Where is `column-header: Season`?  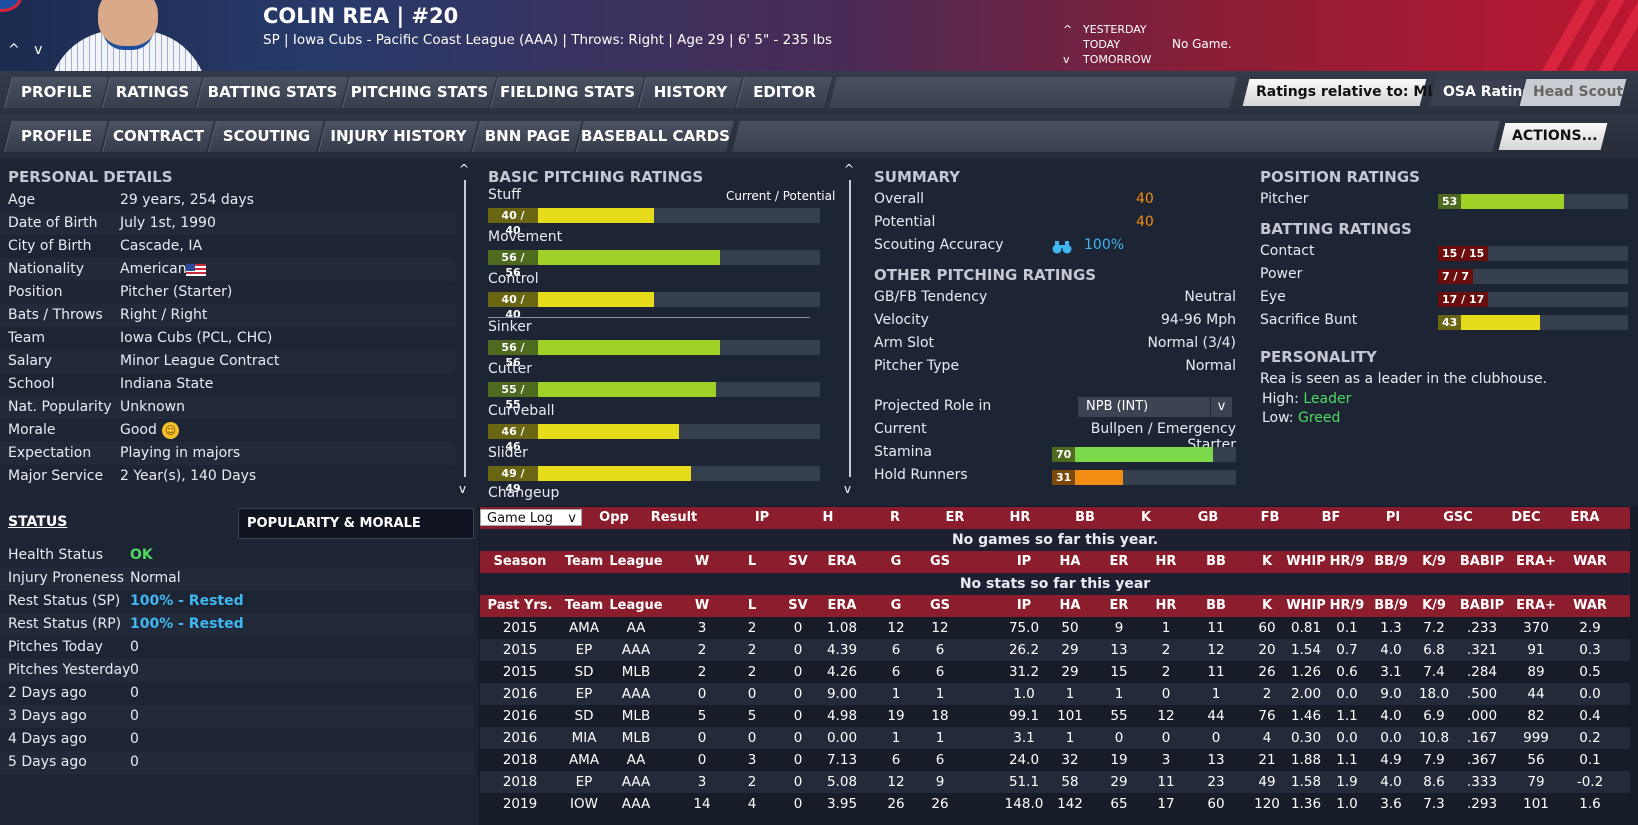
column-header: Season is located at coordinates (520, 561).